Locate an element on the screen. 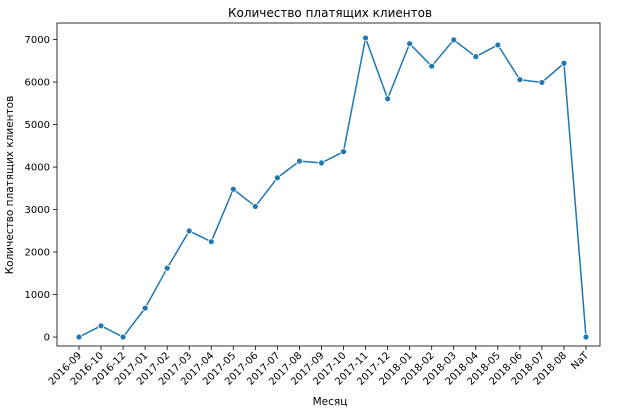 This screenshot has height=418, width=618. x-axis-label: Месяц is located at coordinates (330, 402).